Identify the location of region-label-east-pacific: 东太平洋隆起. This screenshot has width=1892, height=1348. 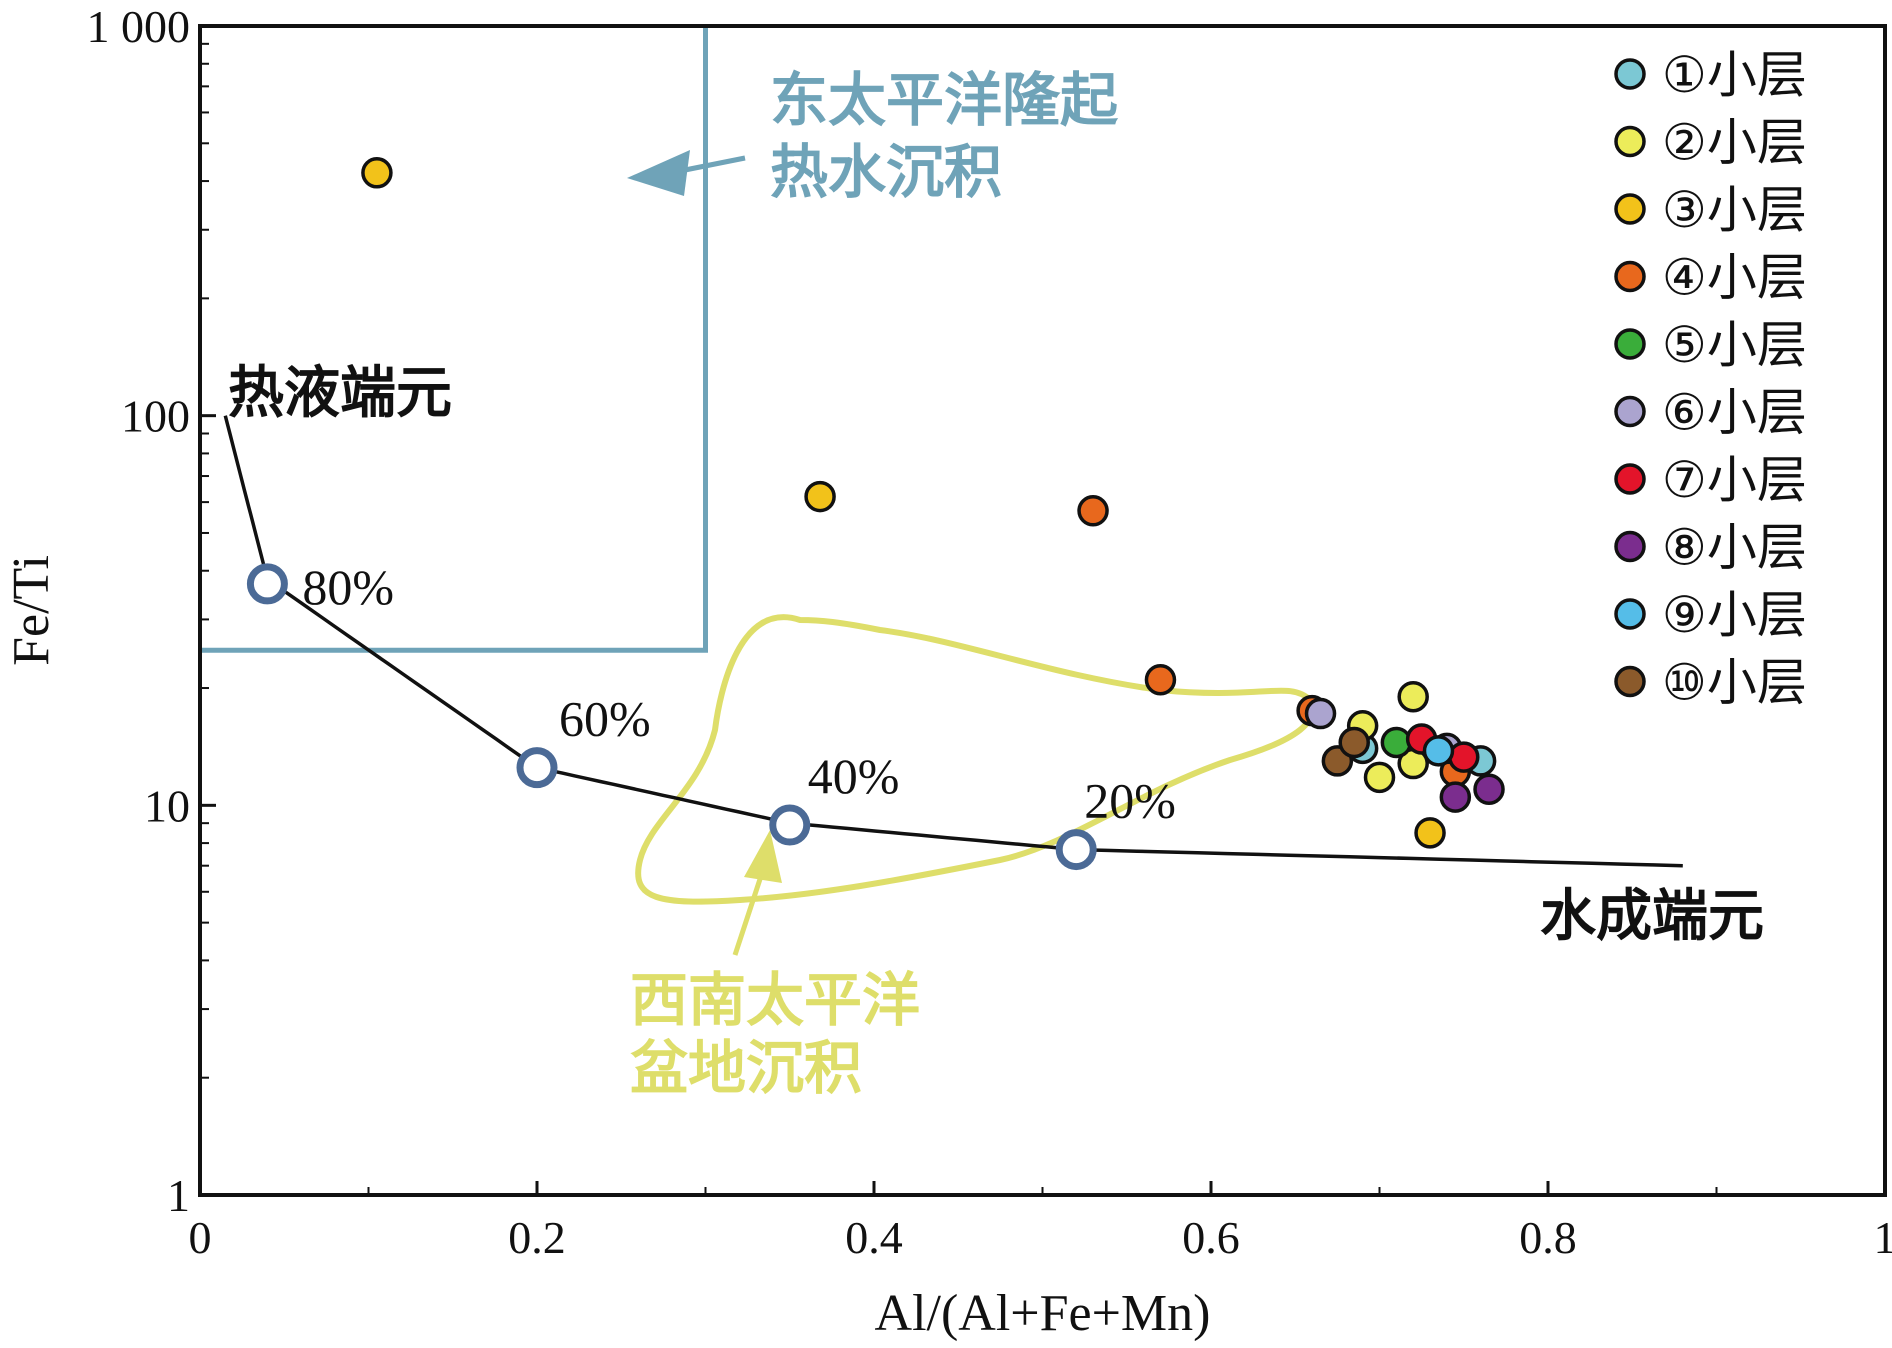
(944, 100).